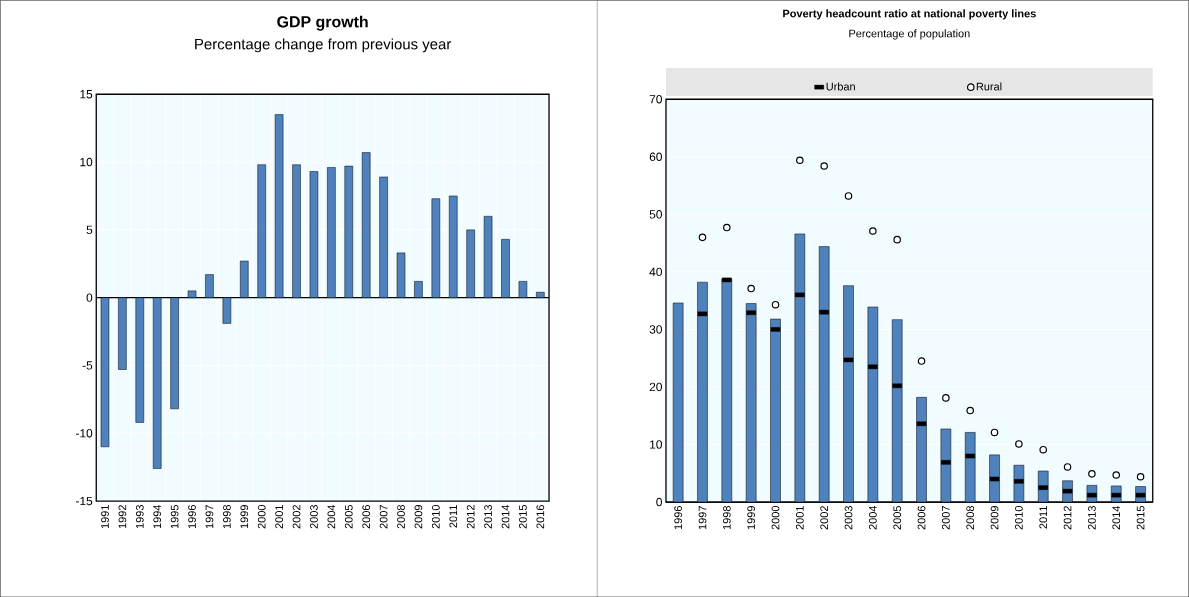  I want to click on legend-label: Rural, so click(989, 86).